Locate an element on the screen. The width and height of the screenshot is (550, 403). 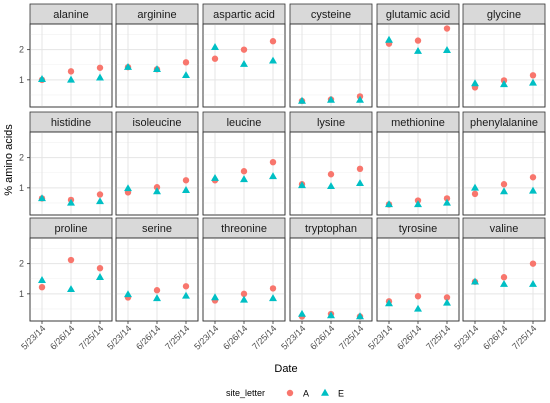
facet-strip-label: methionine is located at coordinates (418, 123).